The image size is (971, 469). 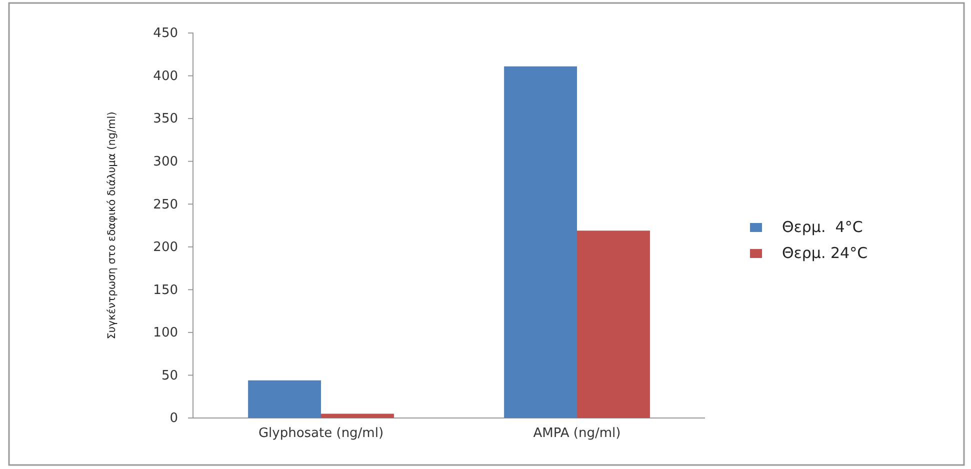 I want to click on y-tick-label: 250, so click(x=165, y=204).